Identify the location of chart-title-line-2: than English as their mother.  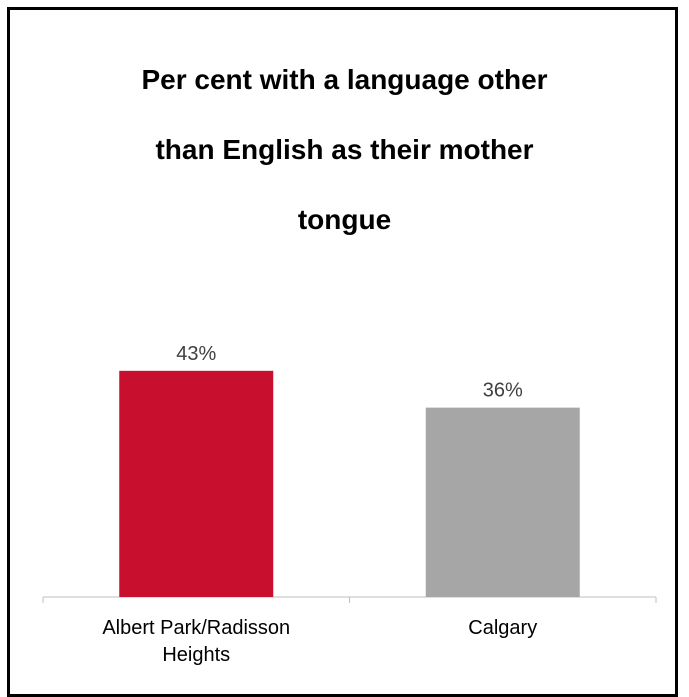
(344, 149).